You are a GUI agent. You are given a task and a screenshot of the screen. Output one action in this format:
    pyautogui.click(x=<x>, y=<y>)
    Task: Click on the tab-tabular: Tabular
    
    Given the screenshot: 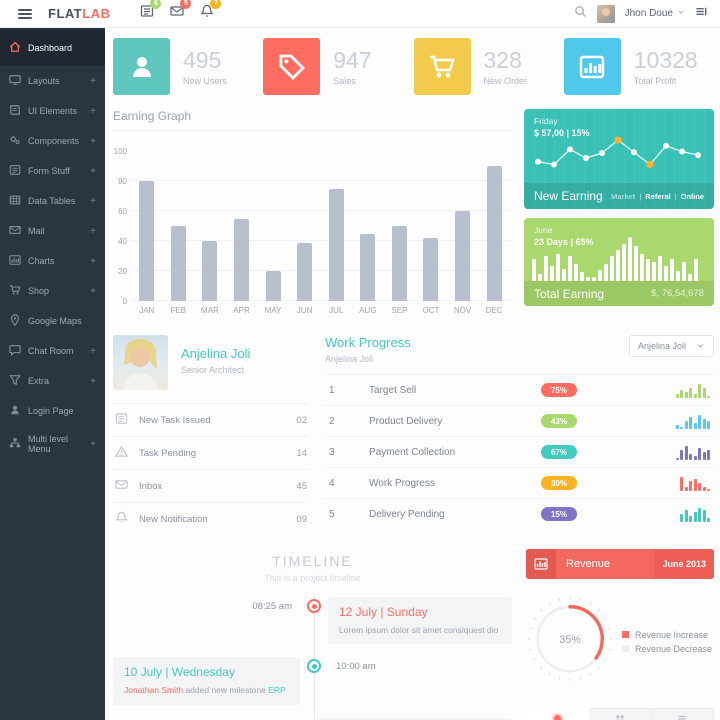 What is the action you would take?
    pyautogui.click(x=620, y=714)
    